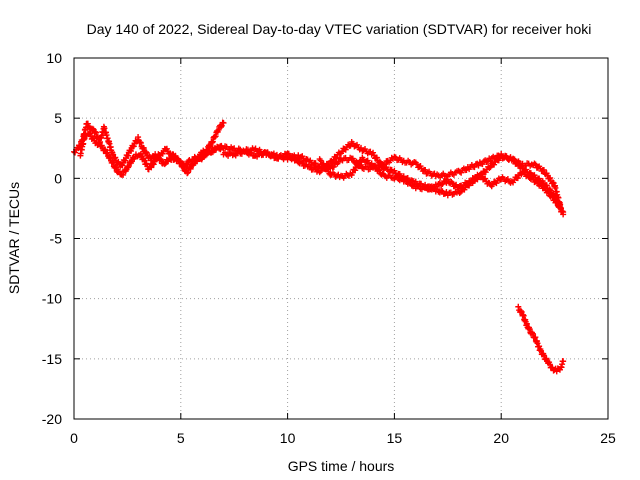 The width and height of the screenshot is (640, 480). Describe the element at coordinates (54, 58) in the screenshot. I see `y-tick-label: 10` at that location.